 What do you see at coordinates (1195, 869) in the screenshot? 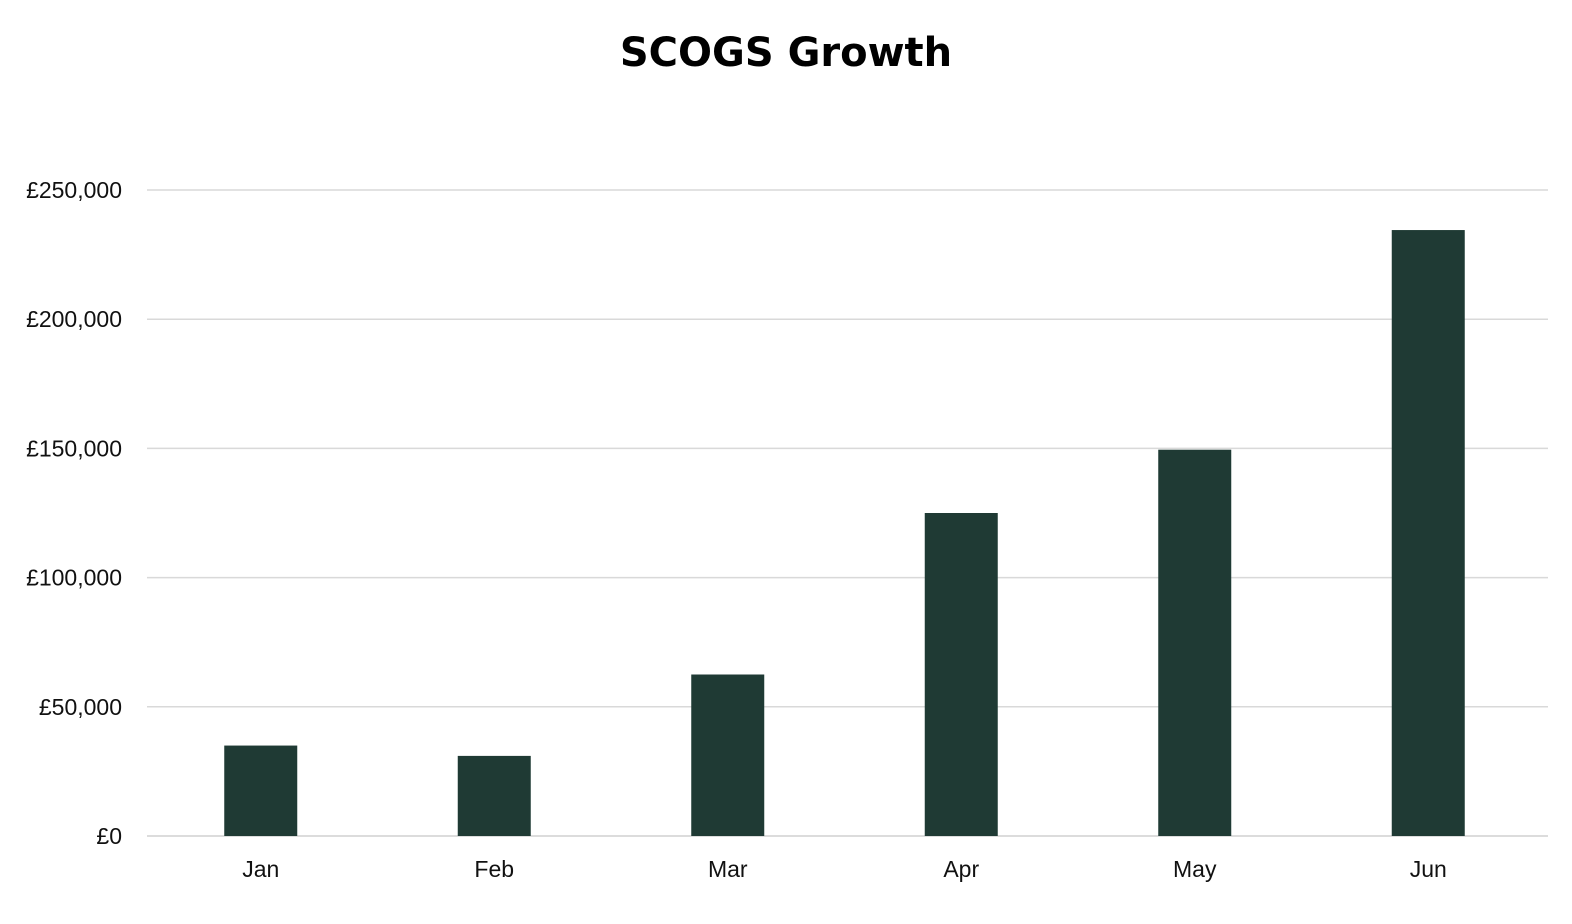
I see `x-tick-label: May` at bounding box center [1195, 869].